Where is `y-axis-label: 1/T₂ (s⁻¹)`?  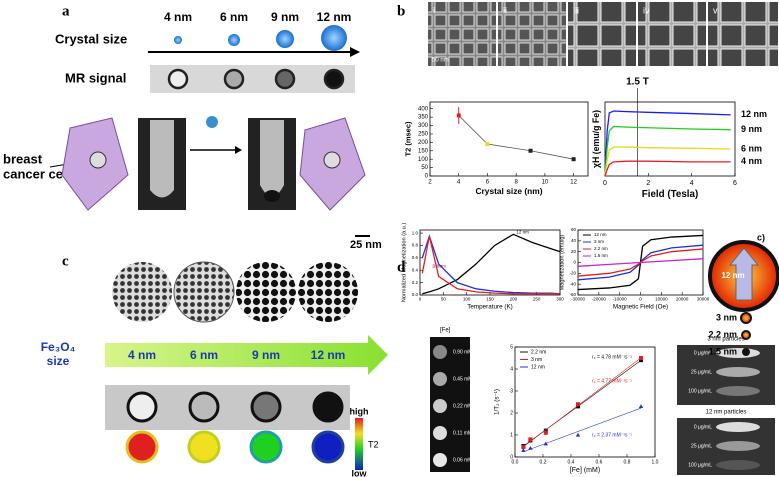
y-axis-label: 1/T₂ (s⁻¹) is located at coordinates (497, 402).